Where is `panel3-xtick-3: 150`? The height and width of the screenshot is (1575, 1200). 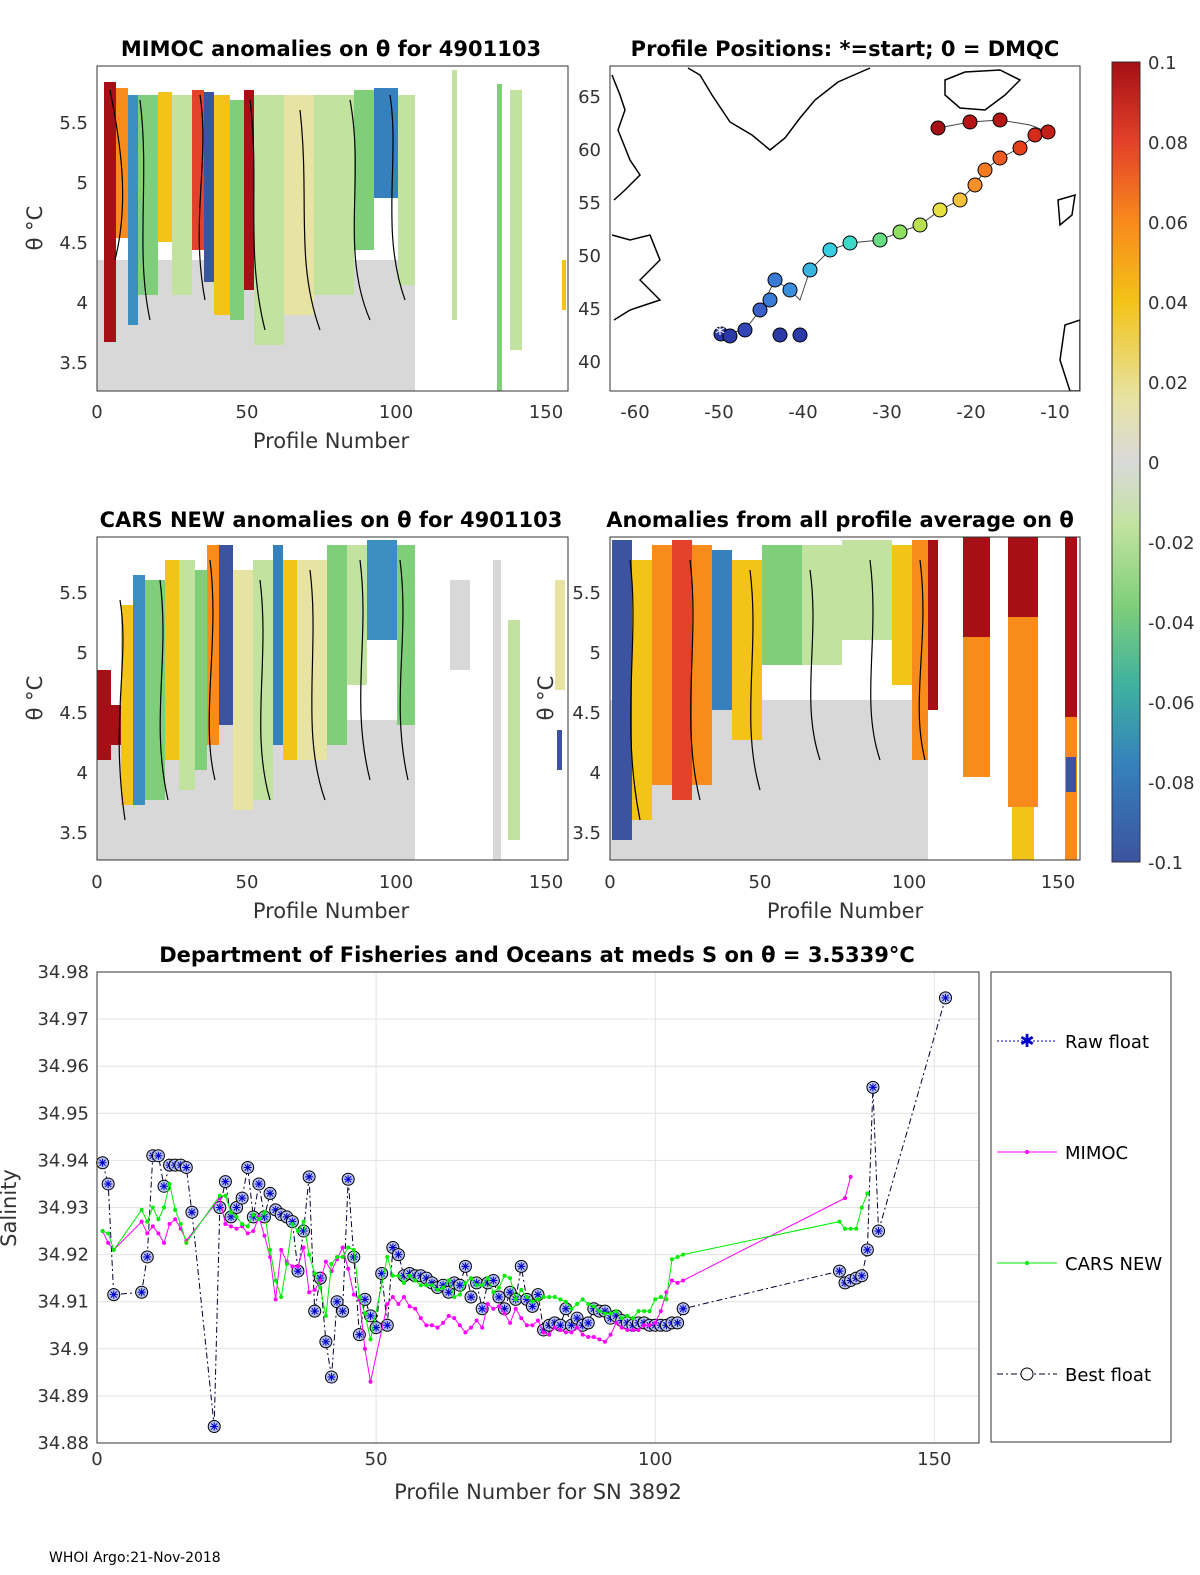 panel3-xtick-3: 150 is located at coordinates (546, 882).